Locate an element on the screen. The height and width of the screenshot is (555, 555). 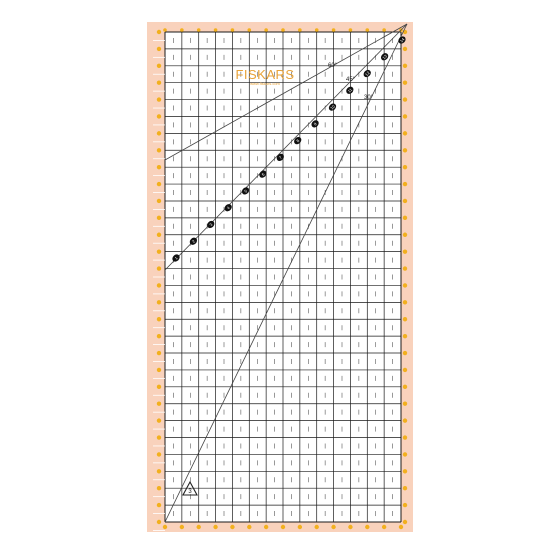
diagonal-marker: 6 is located at coordinates (263, 174).